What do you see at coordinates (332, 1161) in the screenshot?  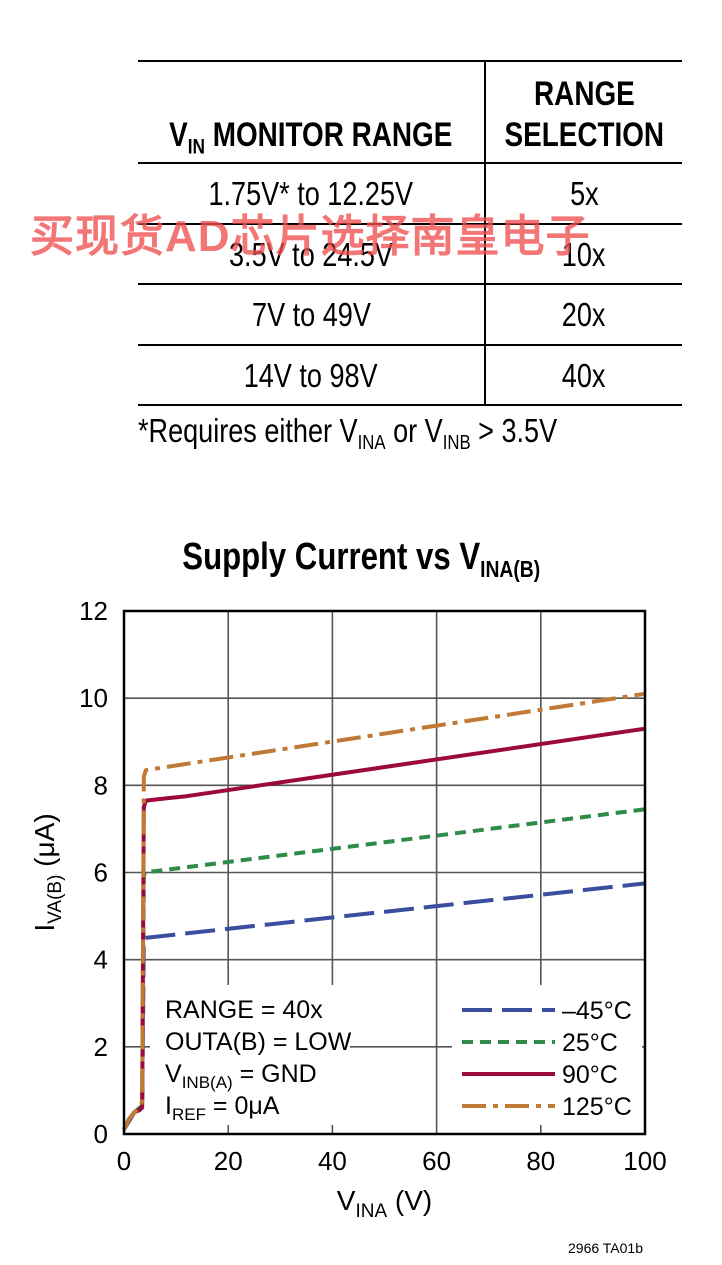 I see `x-tick-label: 40` at bounding box center [332, 1161].